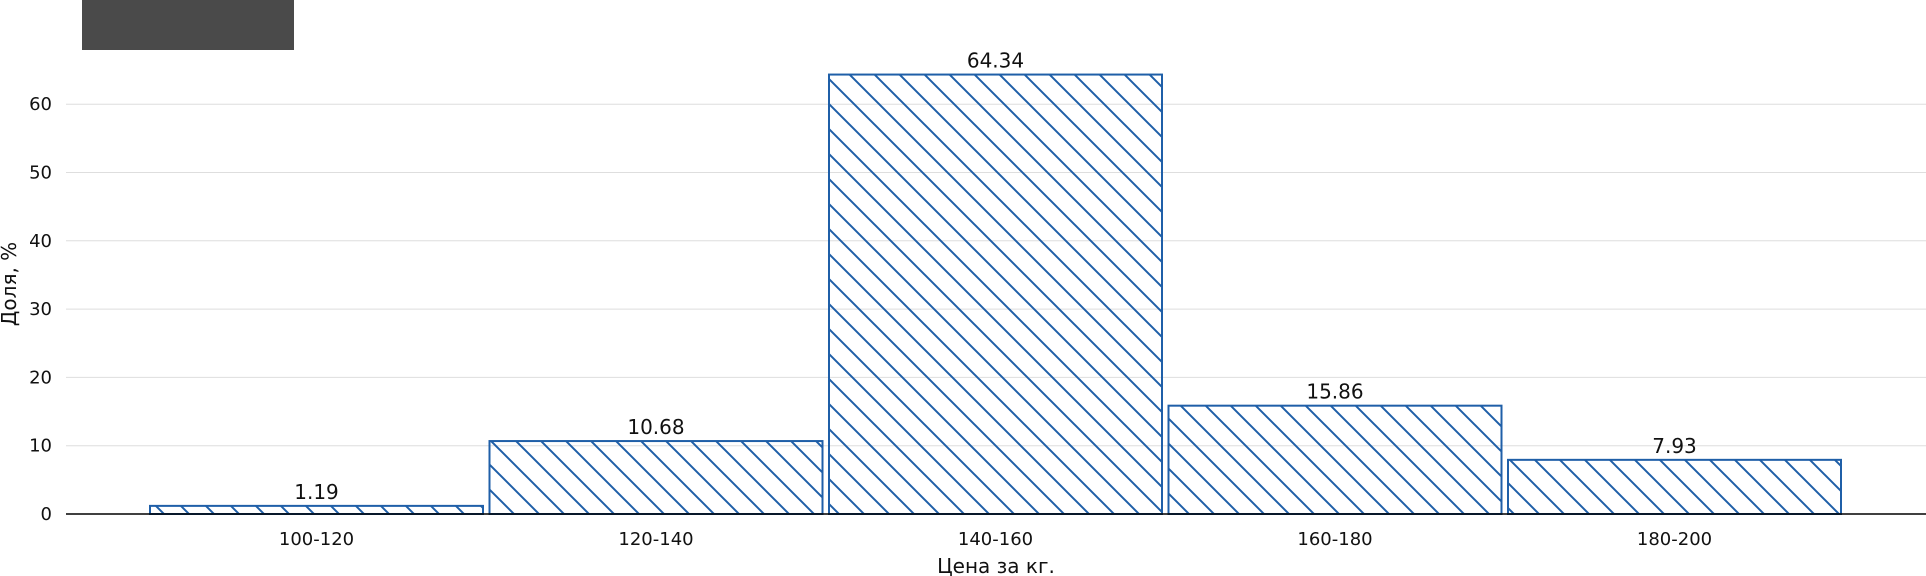  Describe the element at coordinates (40, 173) in the screenshot. I see `y-tick-label: 50` at that location.